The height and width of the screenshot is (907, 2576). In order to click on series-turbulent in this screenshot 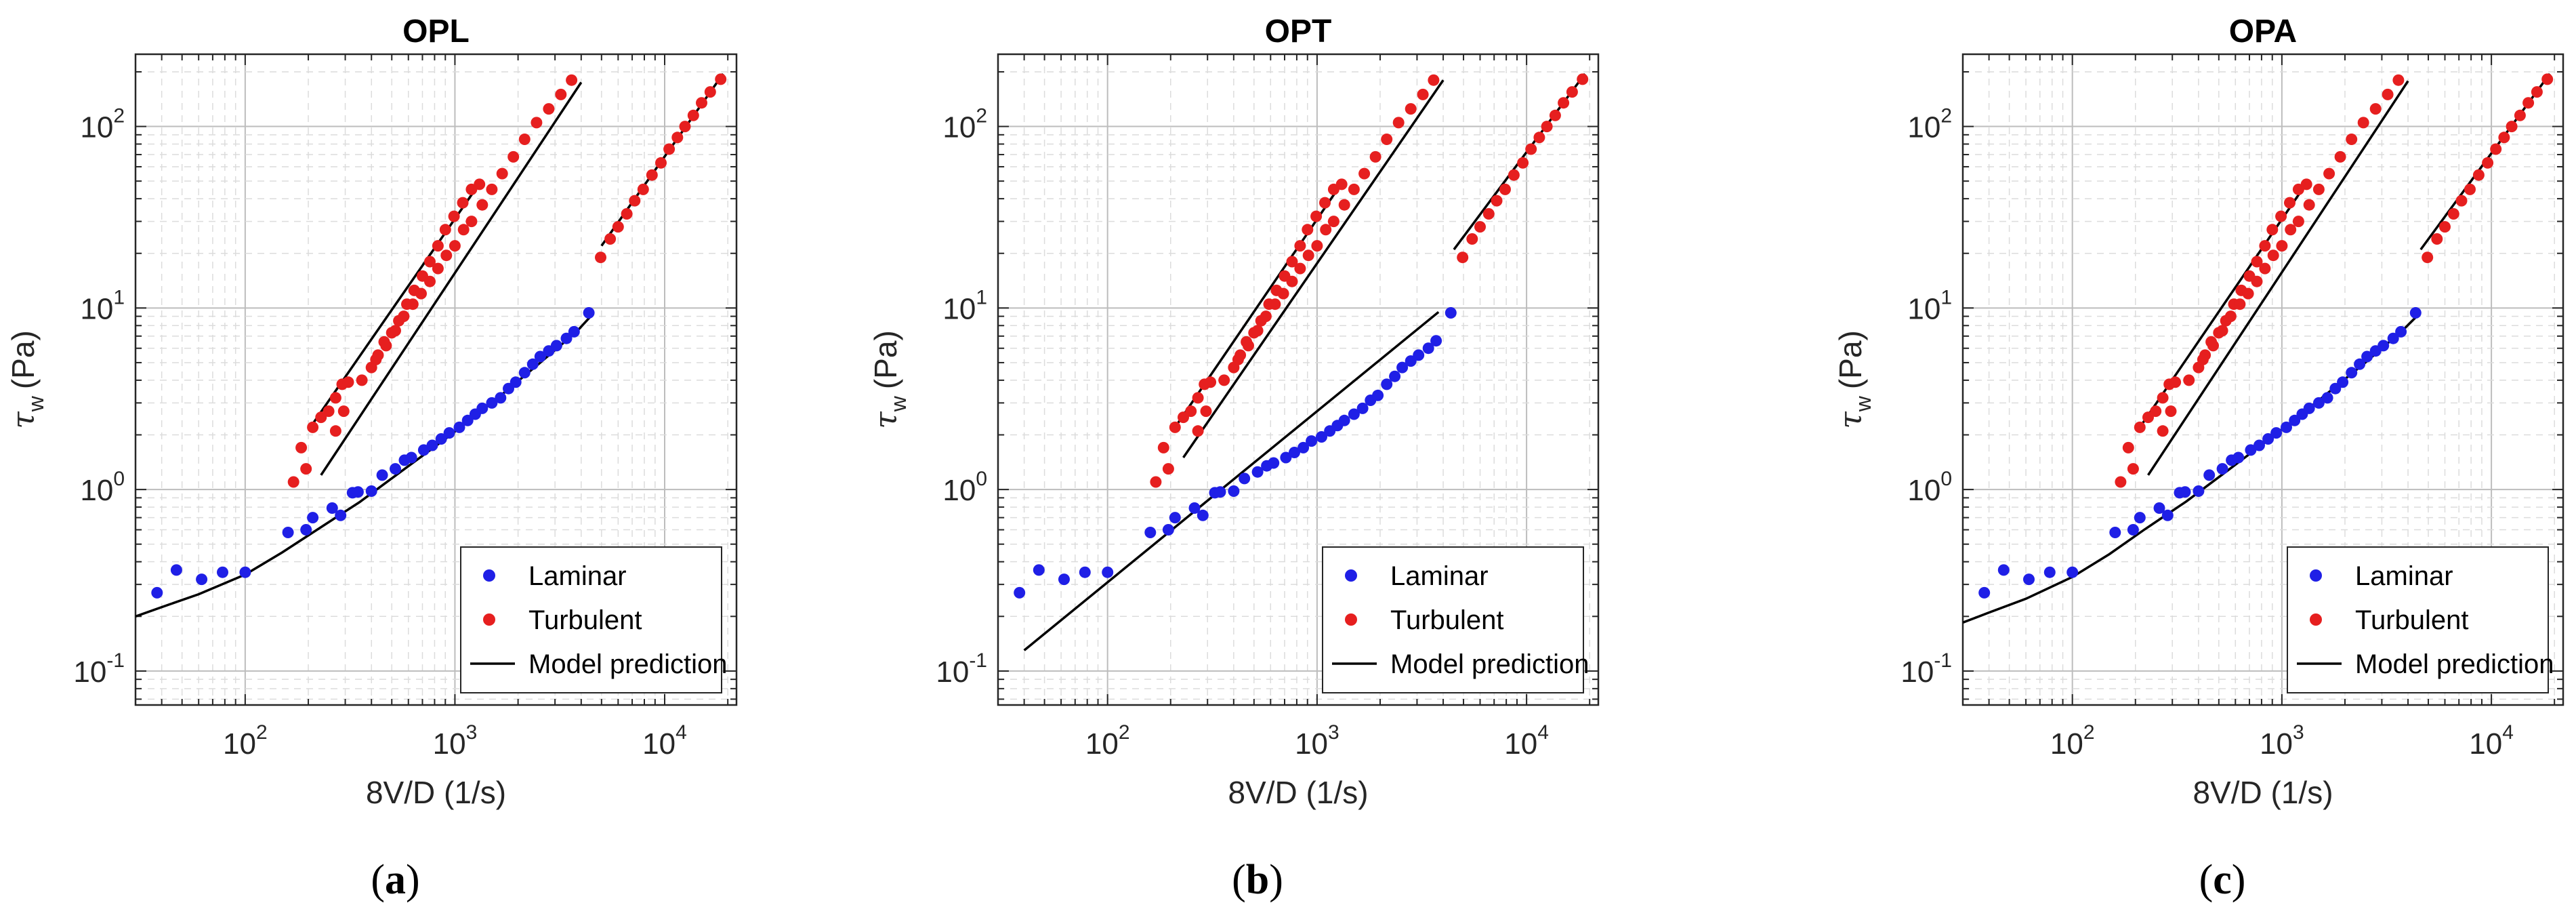, I will do `click(2334, 280)`.